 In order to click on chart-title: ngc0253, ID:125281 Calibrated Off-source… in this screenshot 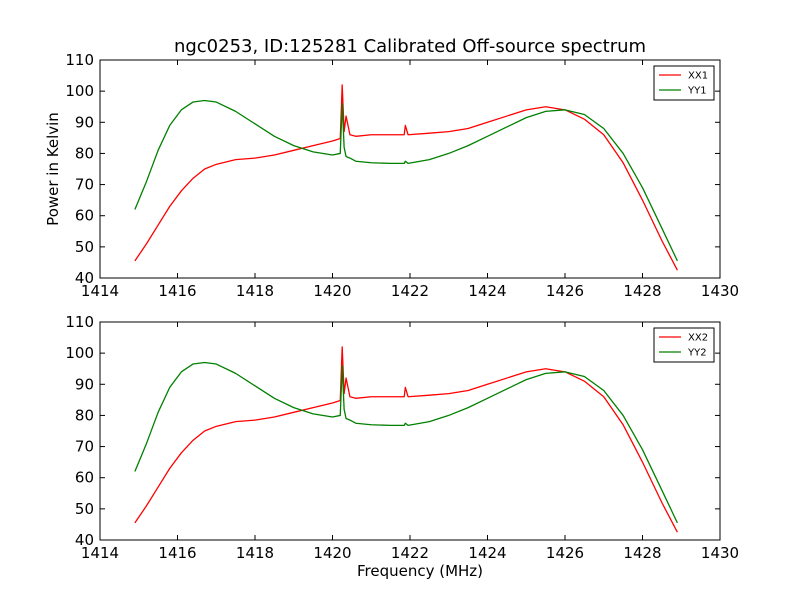, I will do `click(410, 46)`.